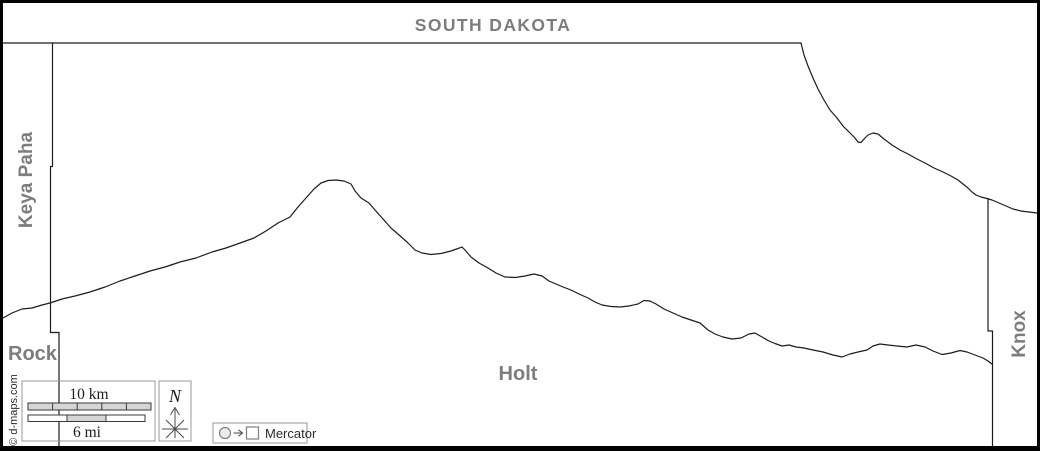 The image size is (1040, 451). What do you see at coordinates (175, 422) in the screenshot?
I see `compass-rose-icon` at bounding box center [175, 422].